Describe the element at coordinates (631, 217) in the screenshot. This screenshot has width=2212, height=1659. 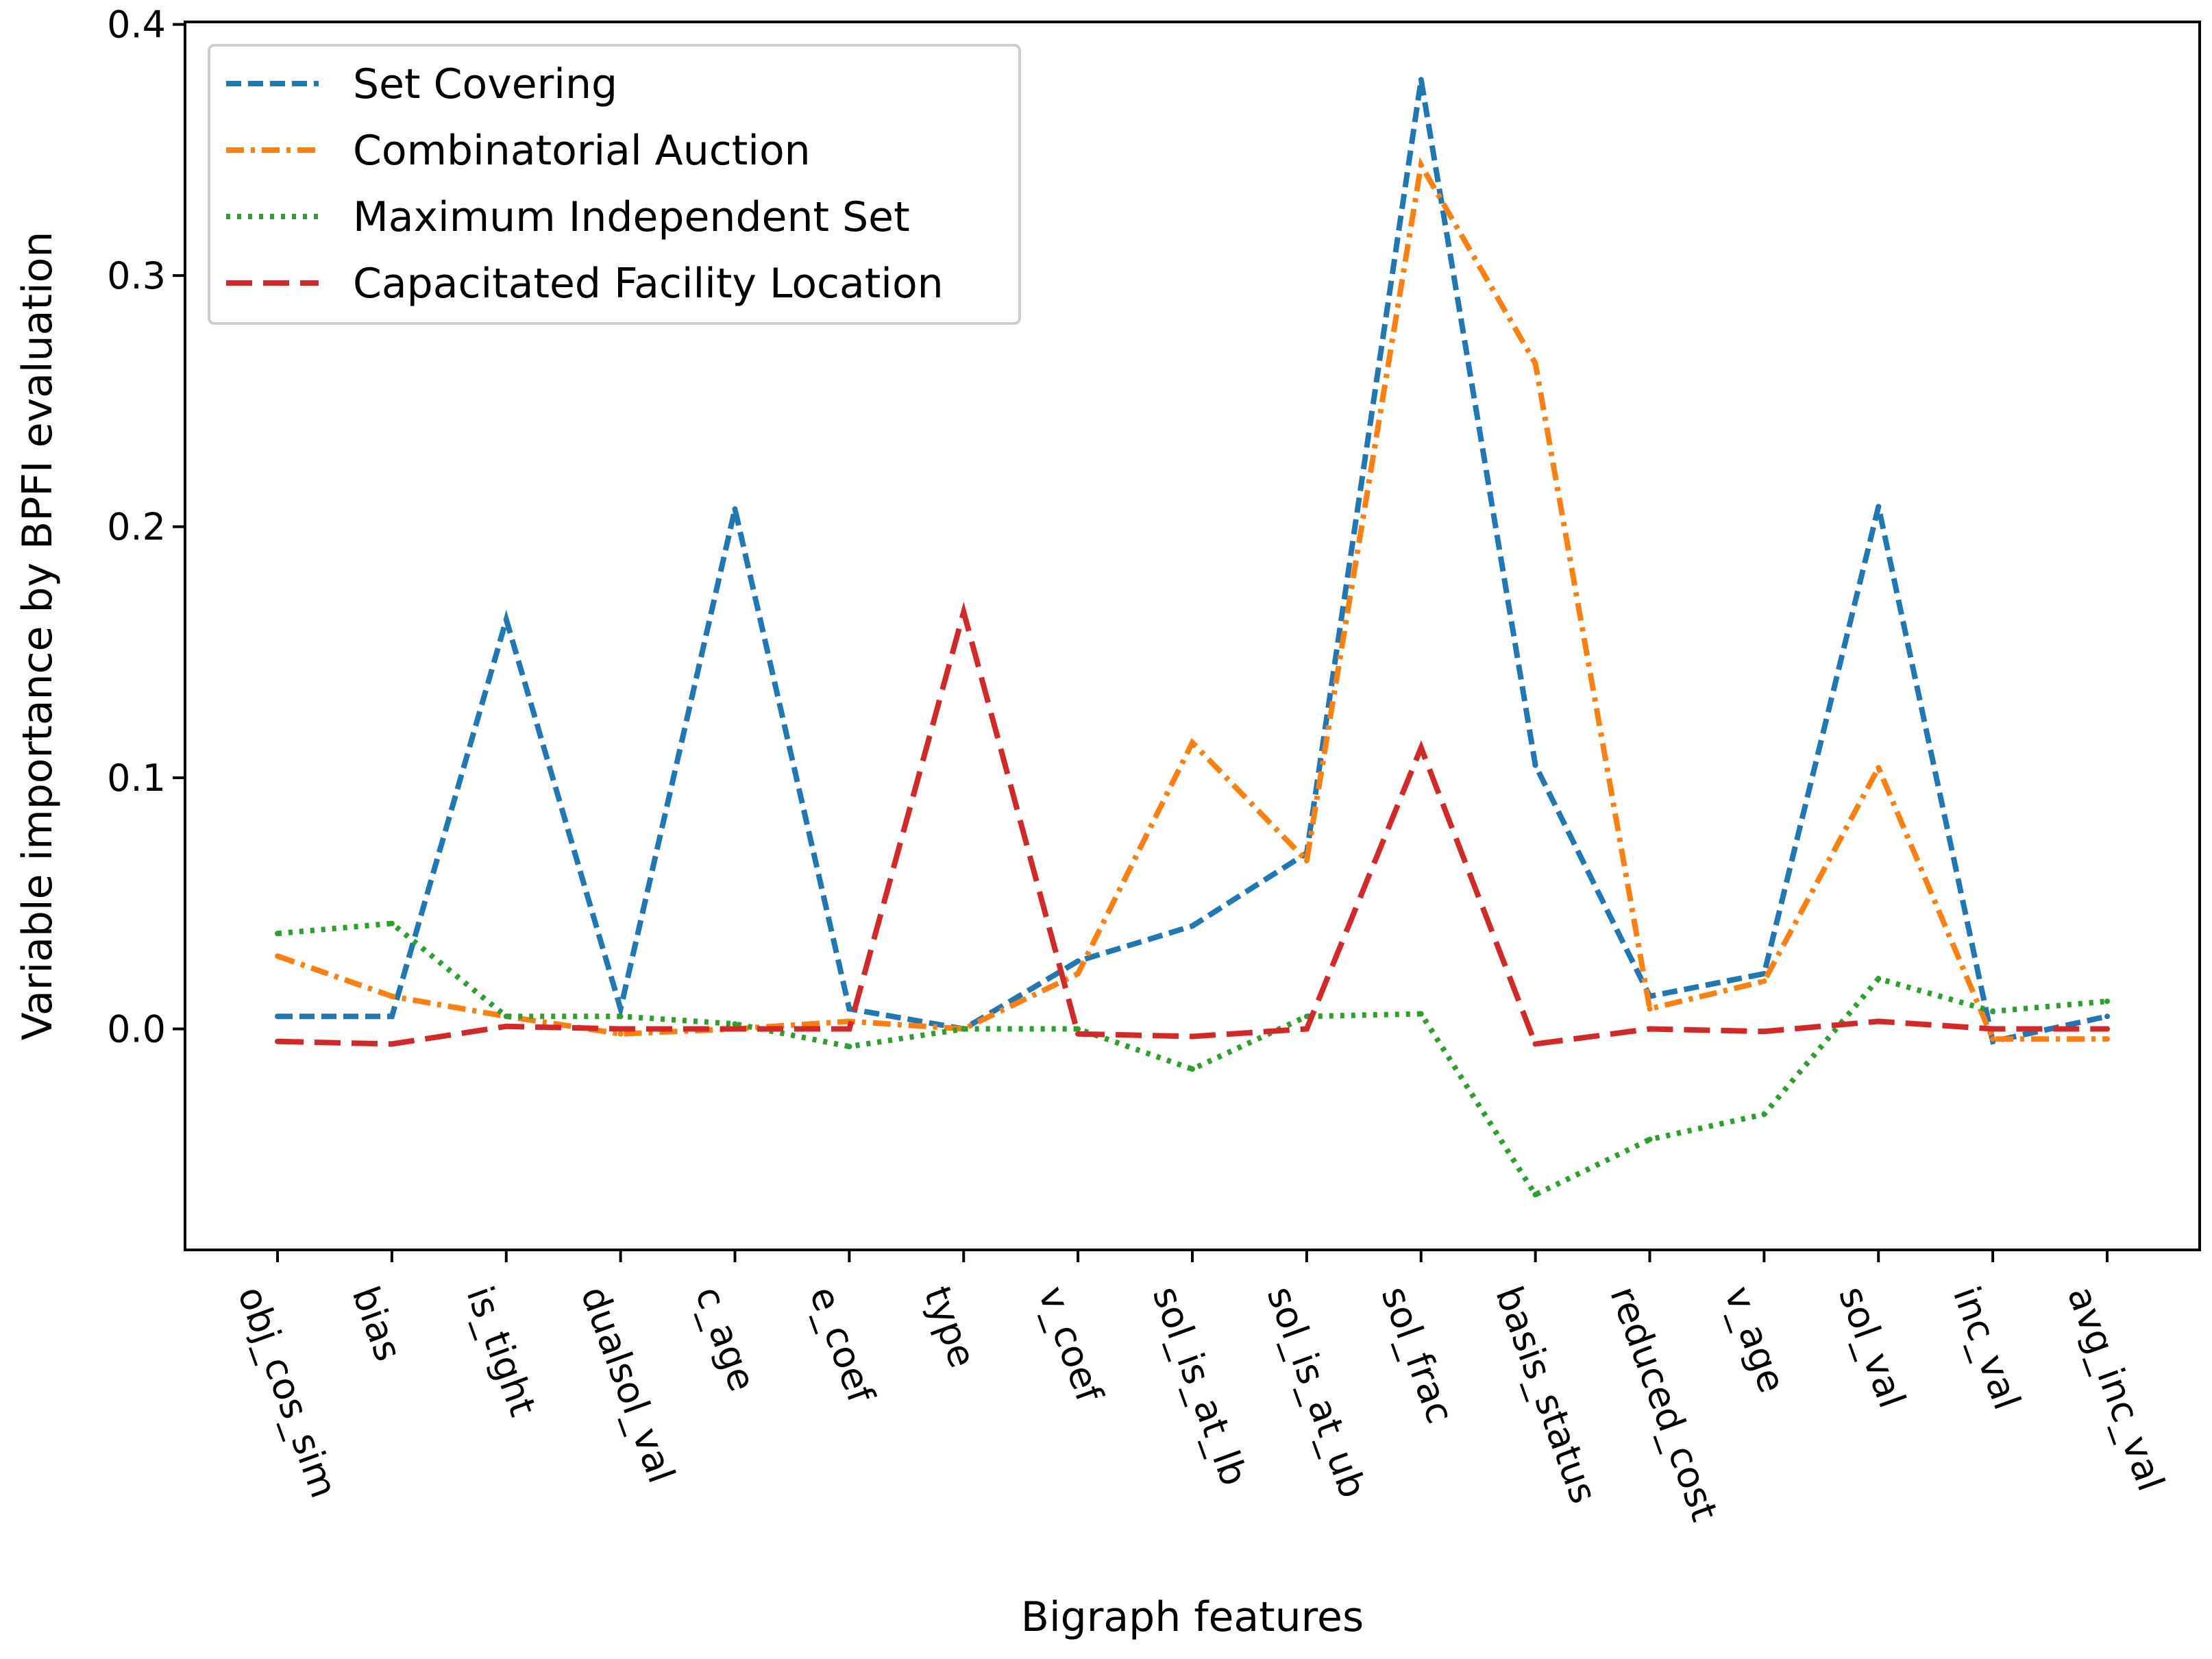
I see `legend-label-3: Maximum Independent Set` at that location.